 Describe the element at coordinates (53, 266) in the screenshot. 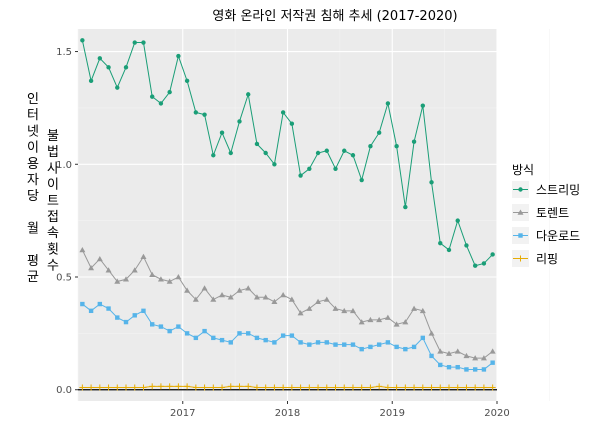

I see `y-axis-label-char: 수` at that location.